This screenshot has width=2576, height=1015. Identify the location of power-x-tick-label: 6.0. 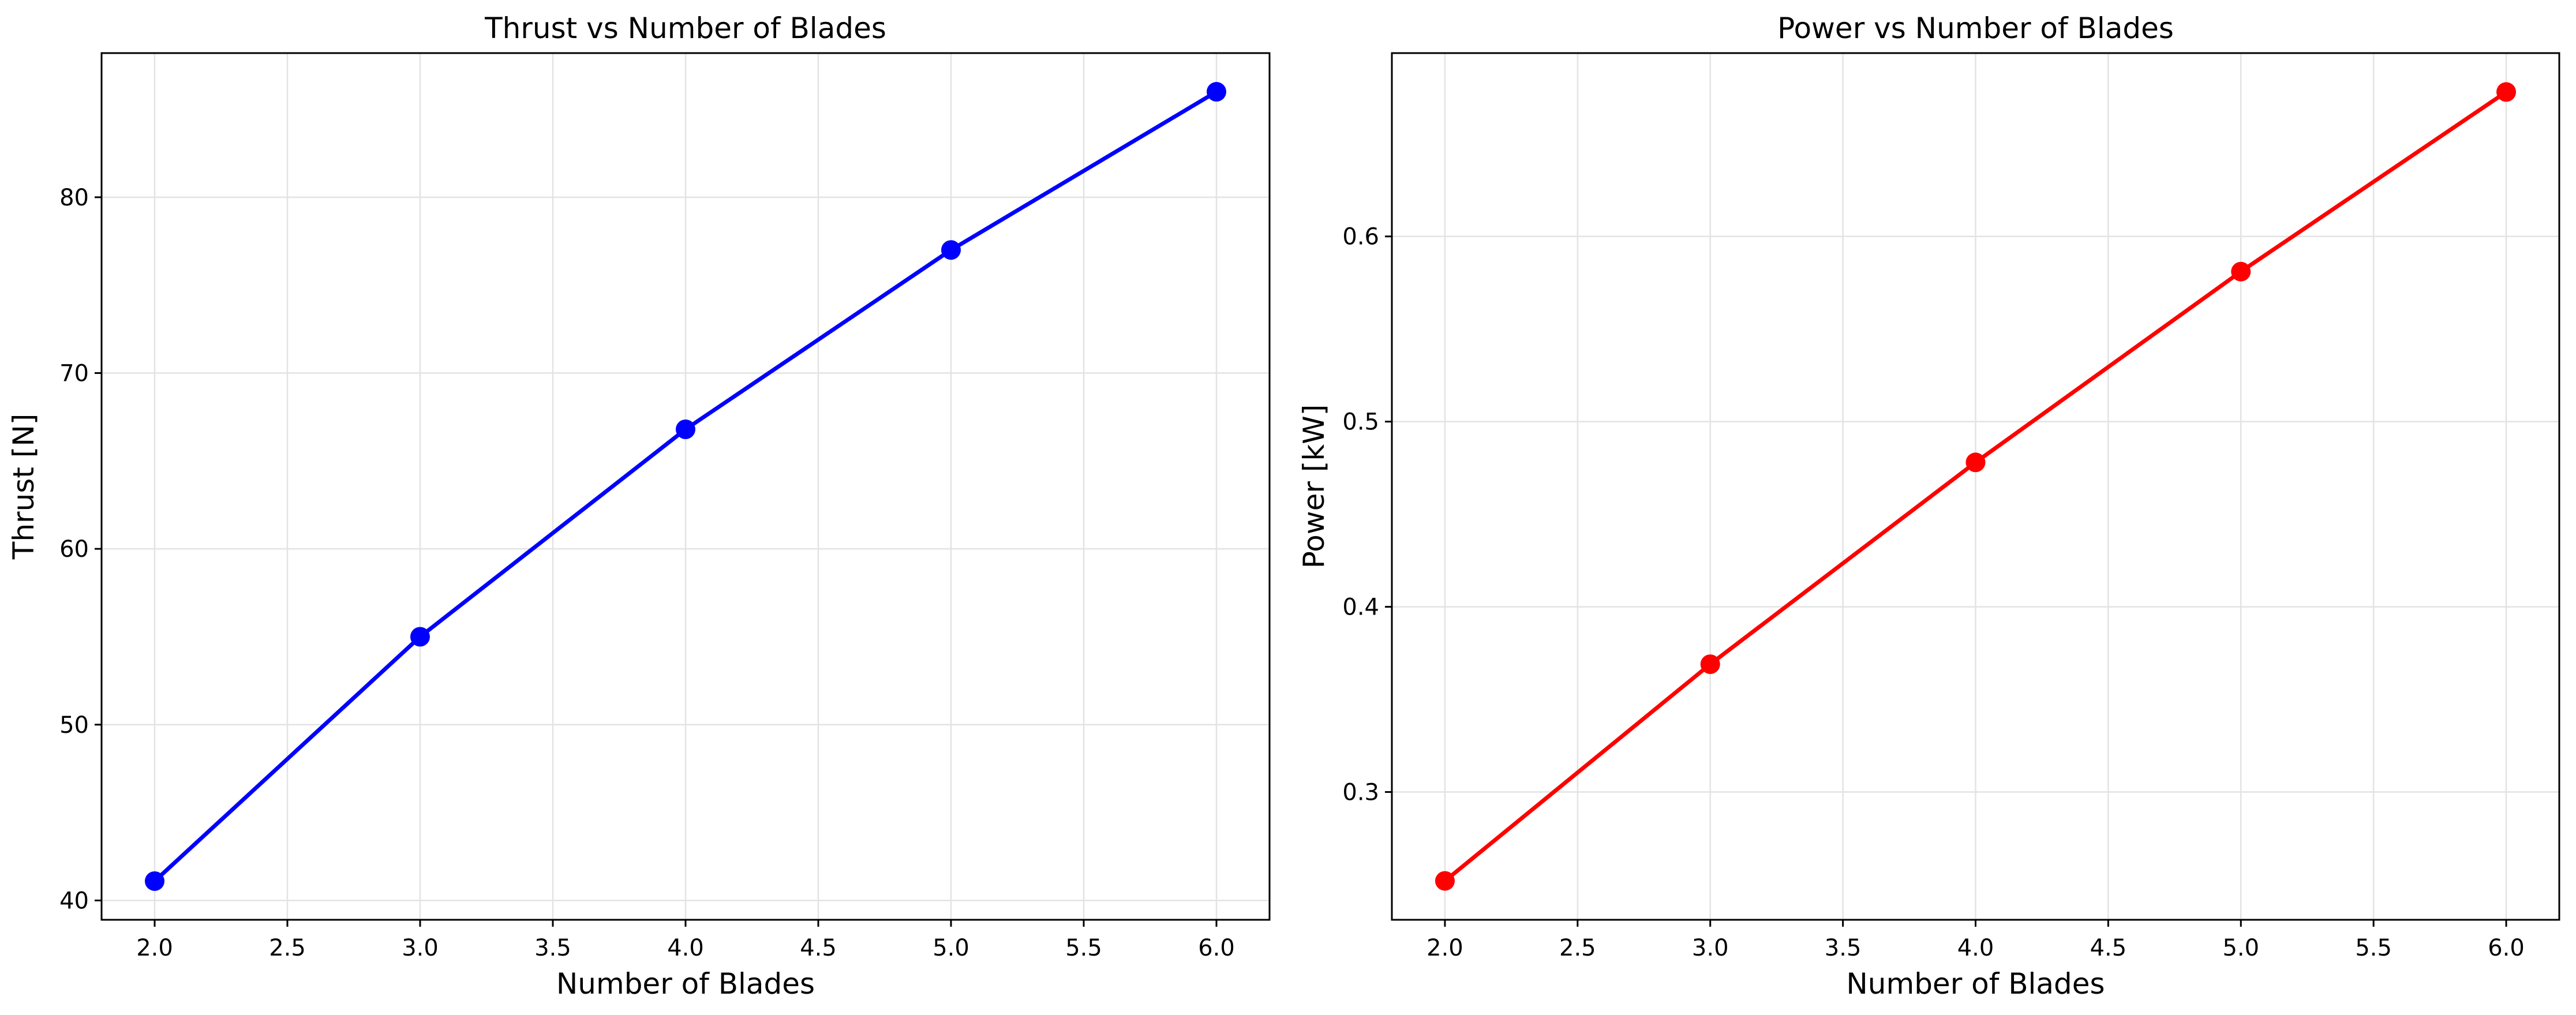
(2506, 948).